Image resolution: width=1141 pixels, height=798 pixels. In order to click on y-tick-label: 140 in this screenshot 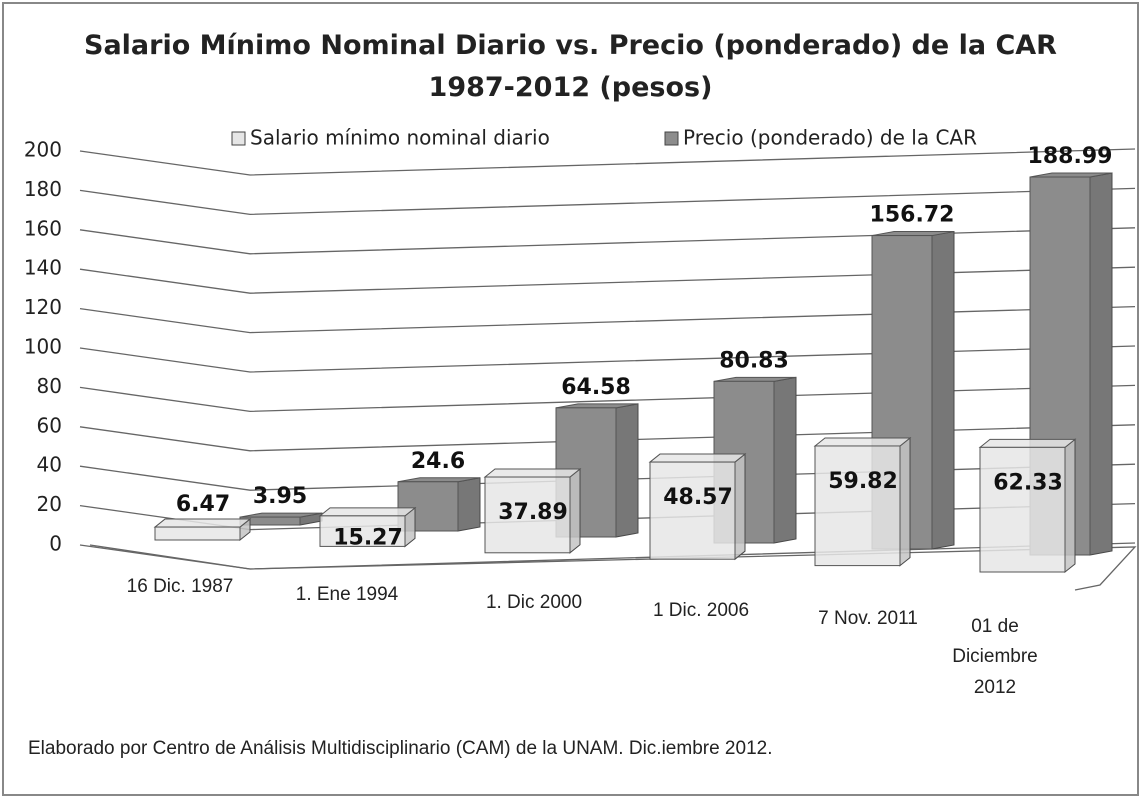, I will do `click(43, 268)`.